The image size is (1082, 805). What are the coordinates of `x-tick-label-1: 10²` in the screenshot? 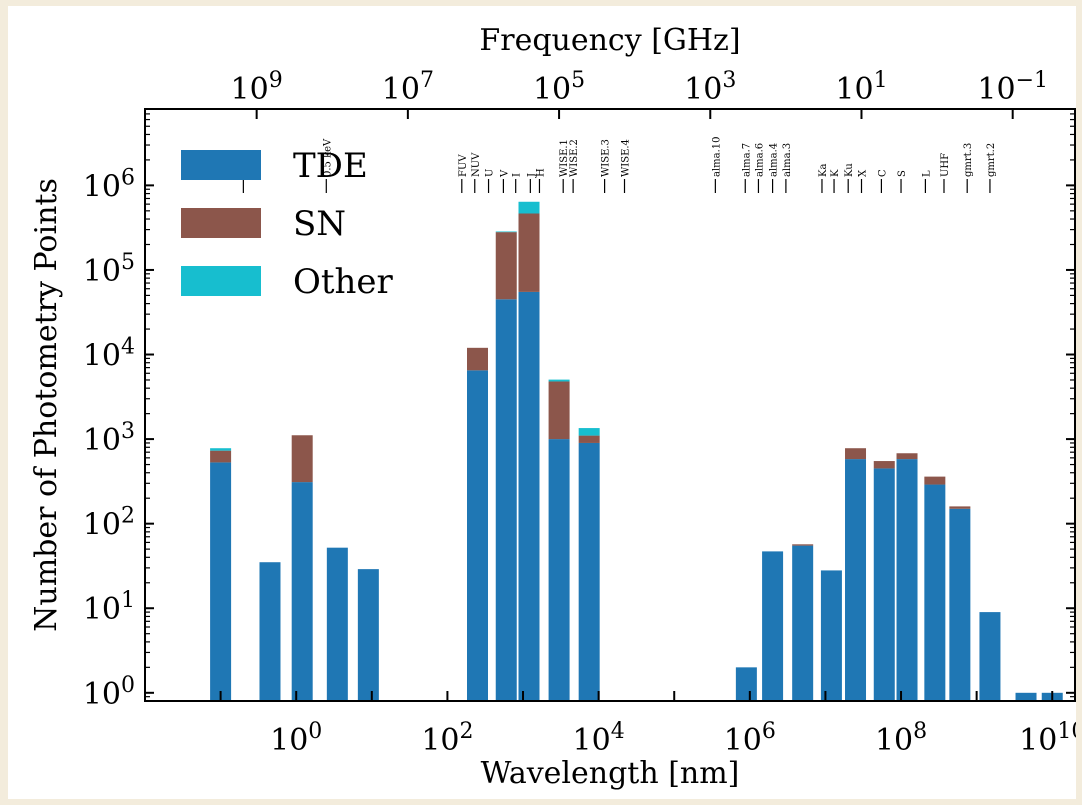 It's located at (447, 739).